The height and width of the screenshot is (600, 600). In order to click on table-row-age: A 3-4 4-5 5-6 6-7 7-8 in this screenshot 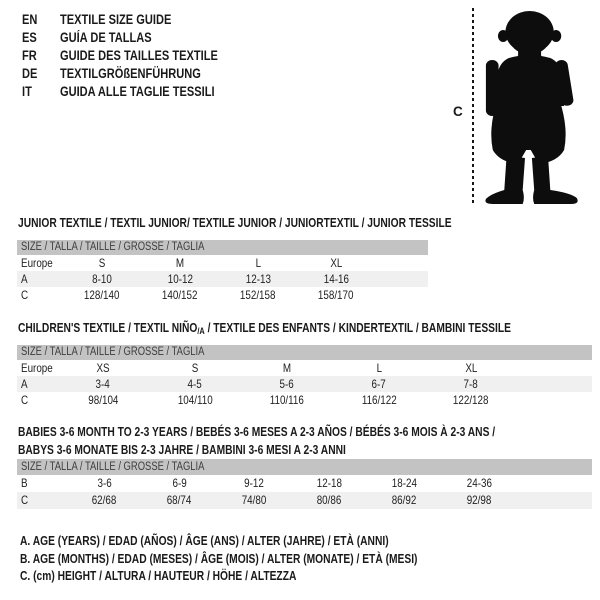, I will do `click(304, 384)`.